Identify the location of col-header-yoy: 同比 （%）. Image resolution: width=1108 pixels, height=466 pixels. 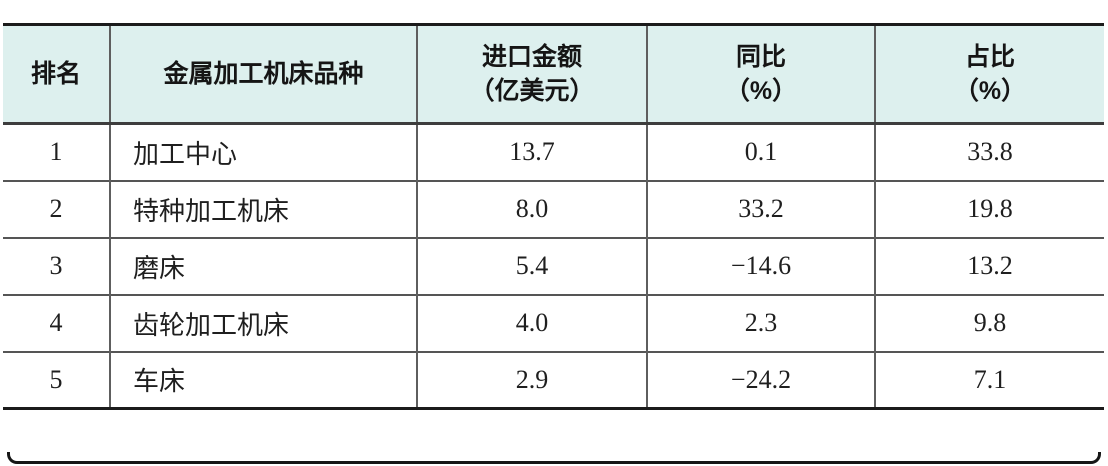
(760, 74).